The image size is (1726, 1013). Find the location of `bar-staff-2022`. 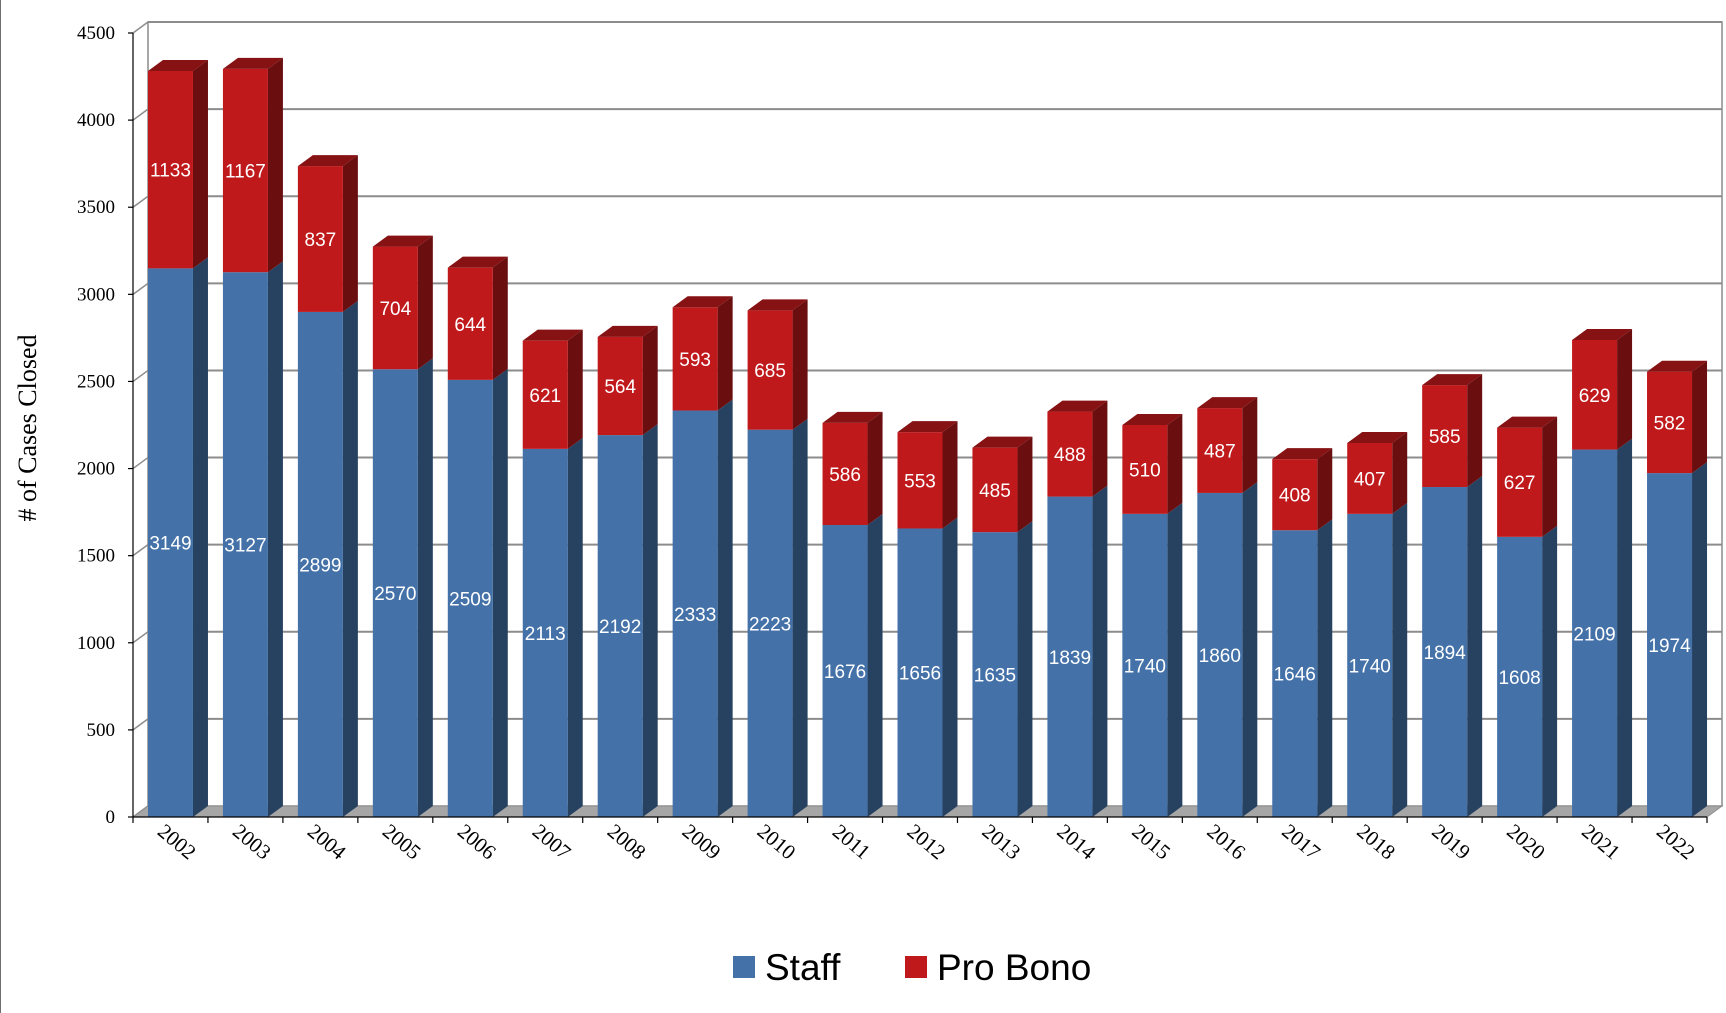

bar-staff-2022 is located at coordinates (1670, 645).